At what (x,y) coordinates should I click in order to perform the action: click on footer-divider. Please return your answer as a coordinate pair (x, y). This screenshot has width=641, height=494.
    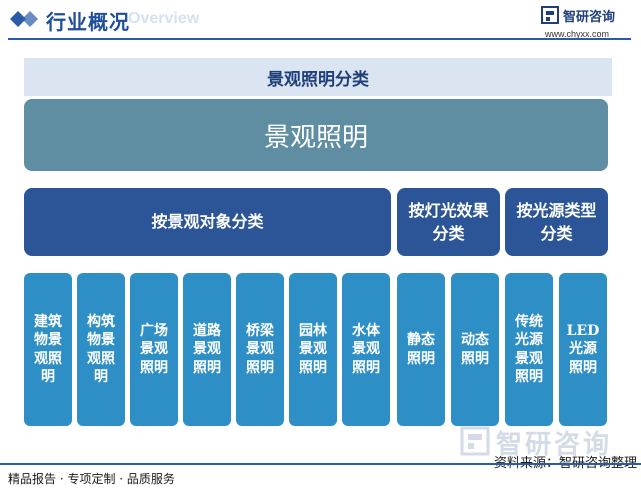
    Looking at the image, I should click on (320, 464).